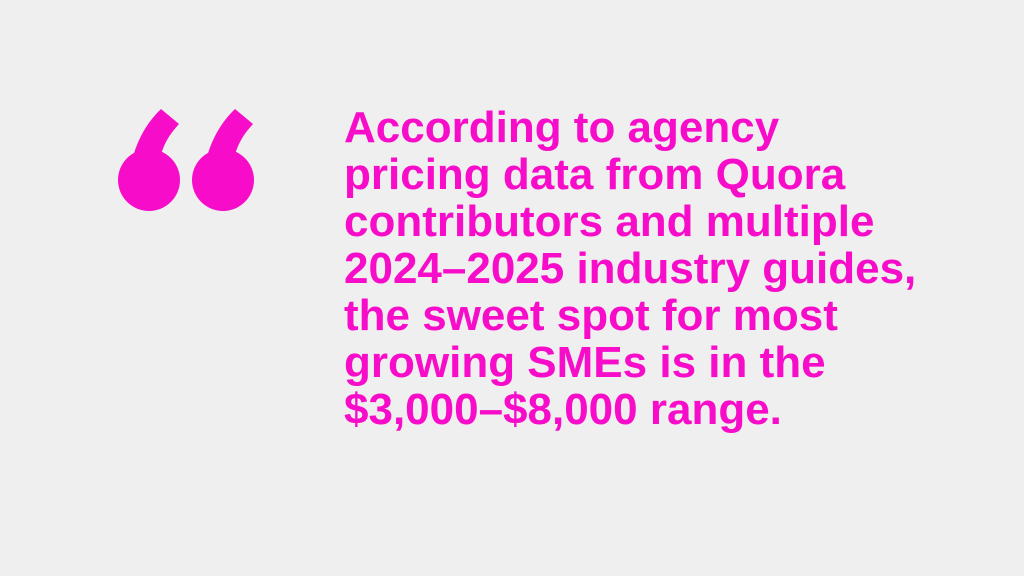 The width and height of the screenshot is (1024, 576). What do you see at coordinates (562, 127) in the screenshot?
I see `quote-line: According to agency` at bounding box center [562, 127].